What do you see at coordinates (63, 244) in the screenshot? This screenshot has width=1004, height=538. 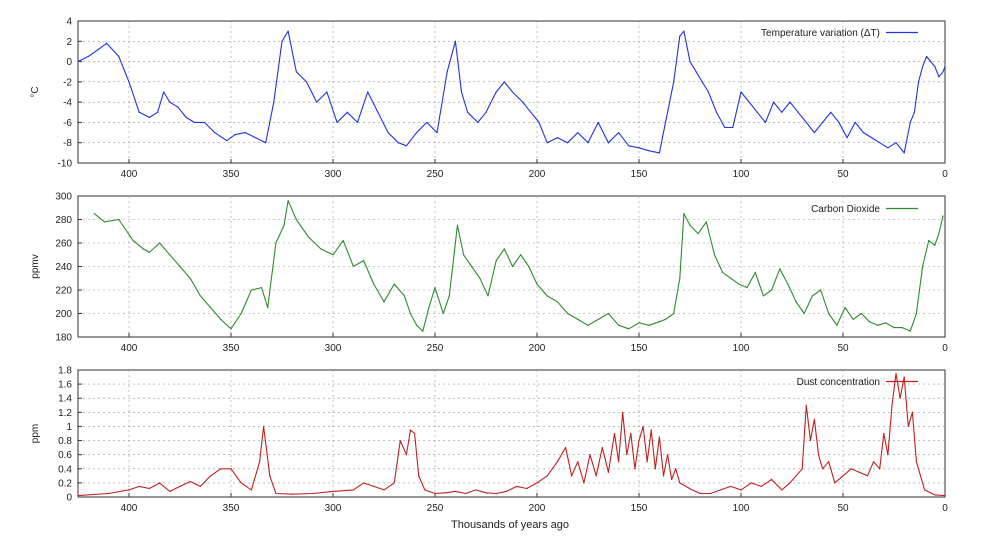 I see `y-tick-label: 260` at bounding box center [63, 244].